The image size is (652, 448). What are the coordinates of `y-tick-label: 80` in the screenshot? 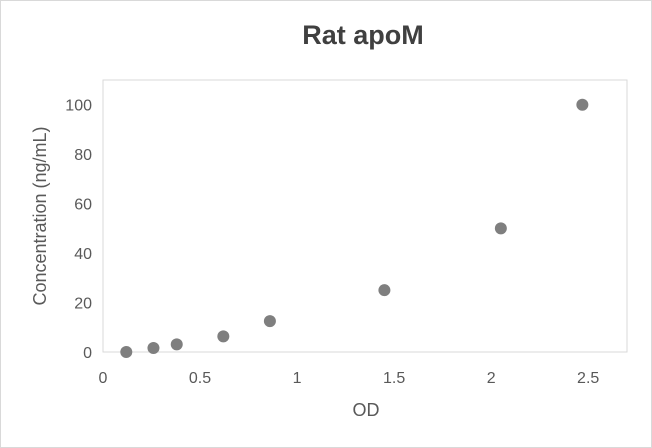 It's located at (83, 155).